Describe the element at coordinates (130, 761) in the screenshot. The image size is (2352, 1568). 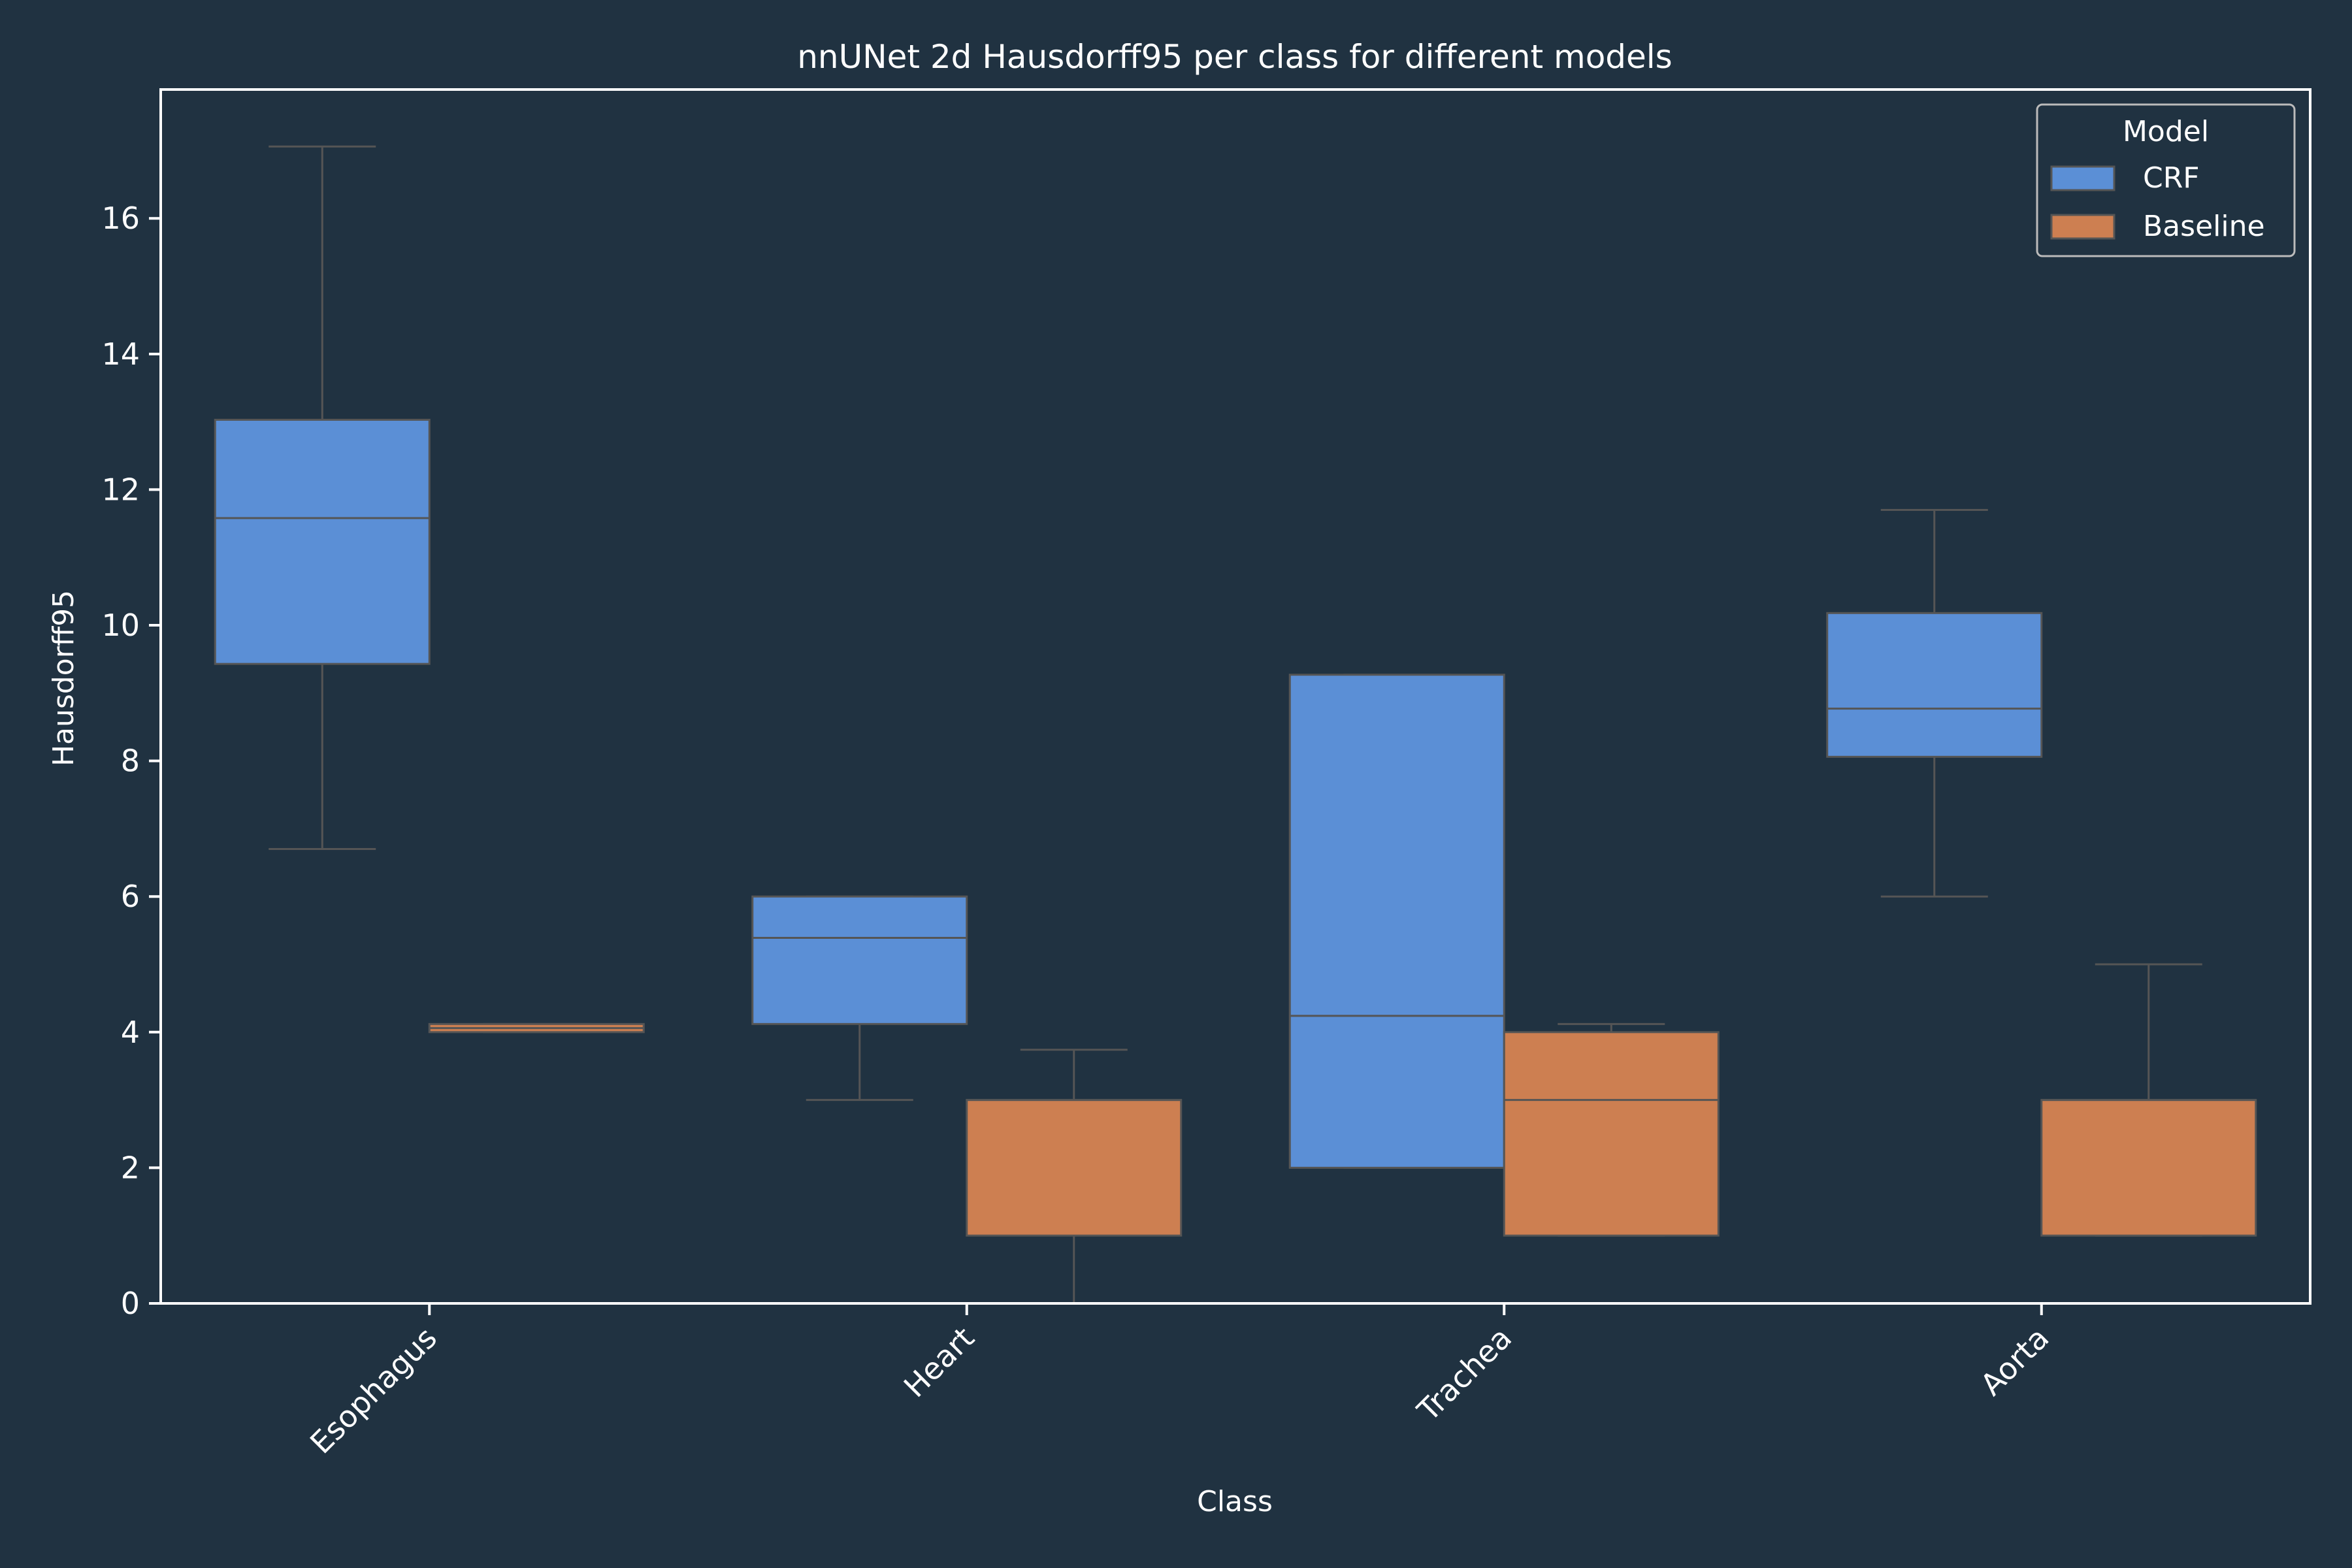
I see `y-tick-label: 8` at that location.